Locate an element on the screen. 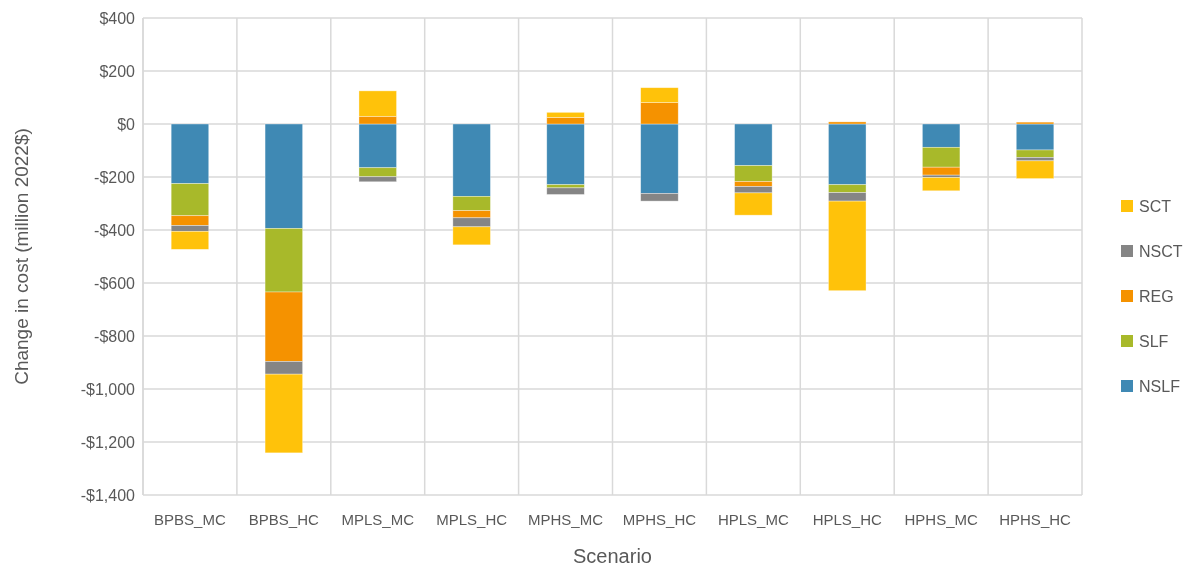  x-axis-title: Scenario is located at coordinates (612, 556).